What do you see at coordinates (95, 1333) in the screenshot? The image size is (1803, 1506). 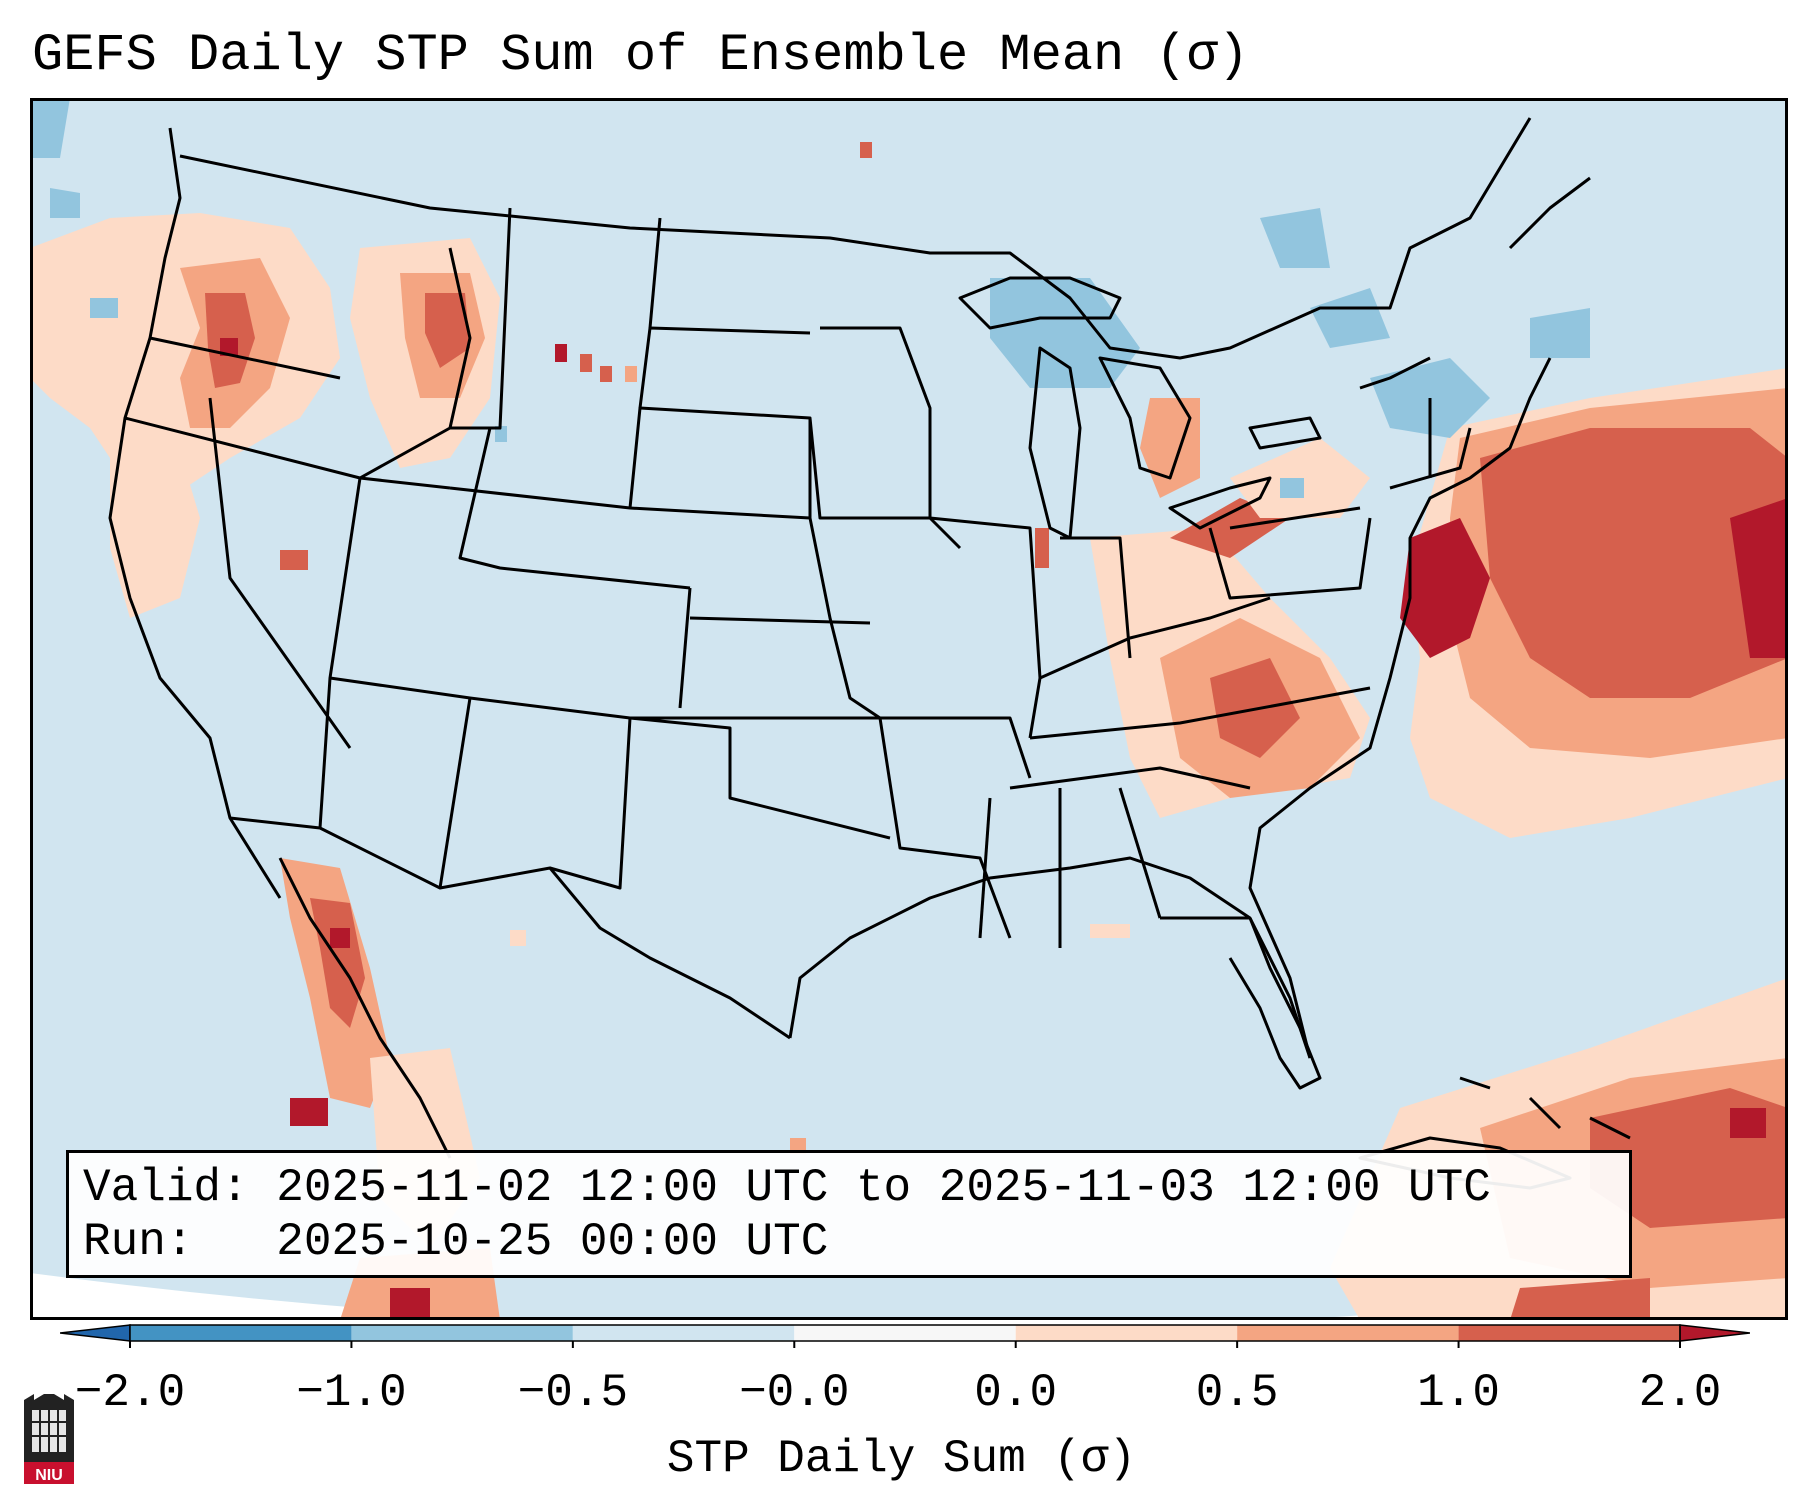 I see `colorbar-under-extension` at bounding box center [95, 1333].